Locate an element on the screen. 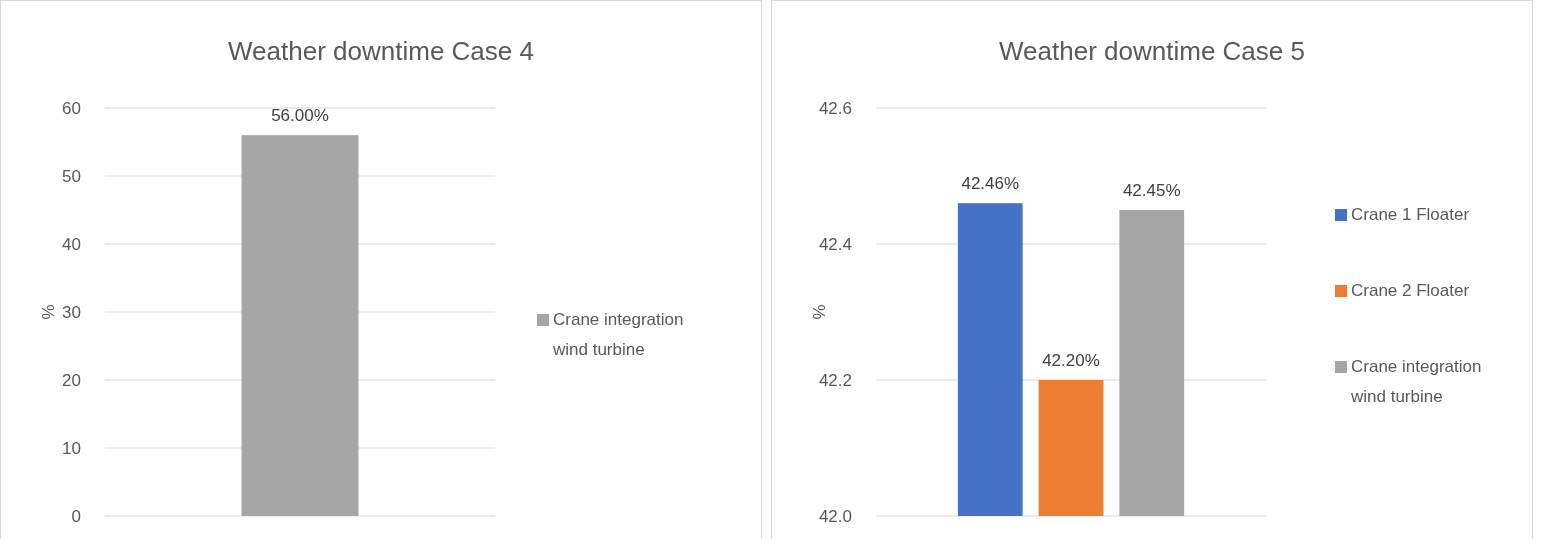 The height and width of the screenshot is (539, 1542). data-label: 42.45% is located at coordinates (1151, 190).